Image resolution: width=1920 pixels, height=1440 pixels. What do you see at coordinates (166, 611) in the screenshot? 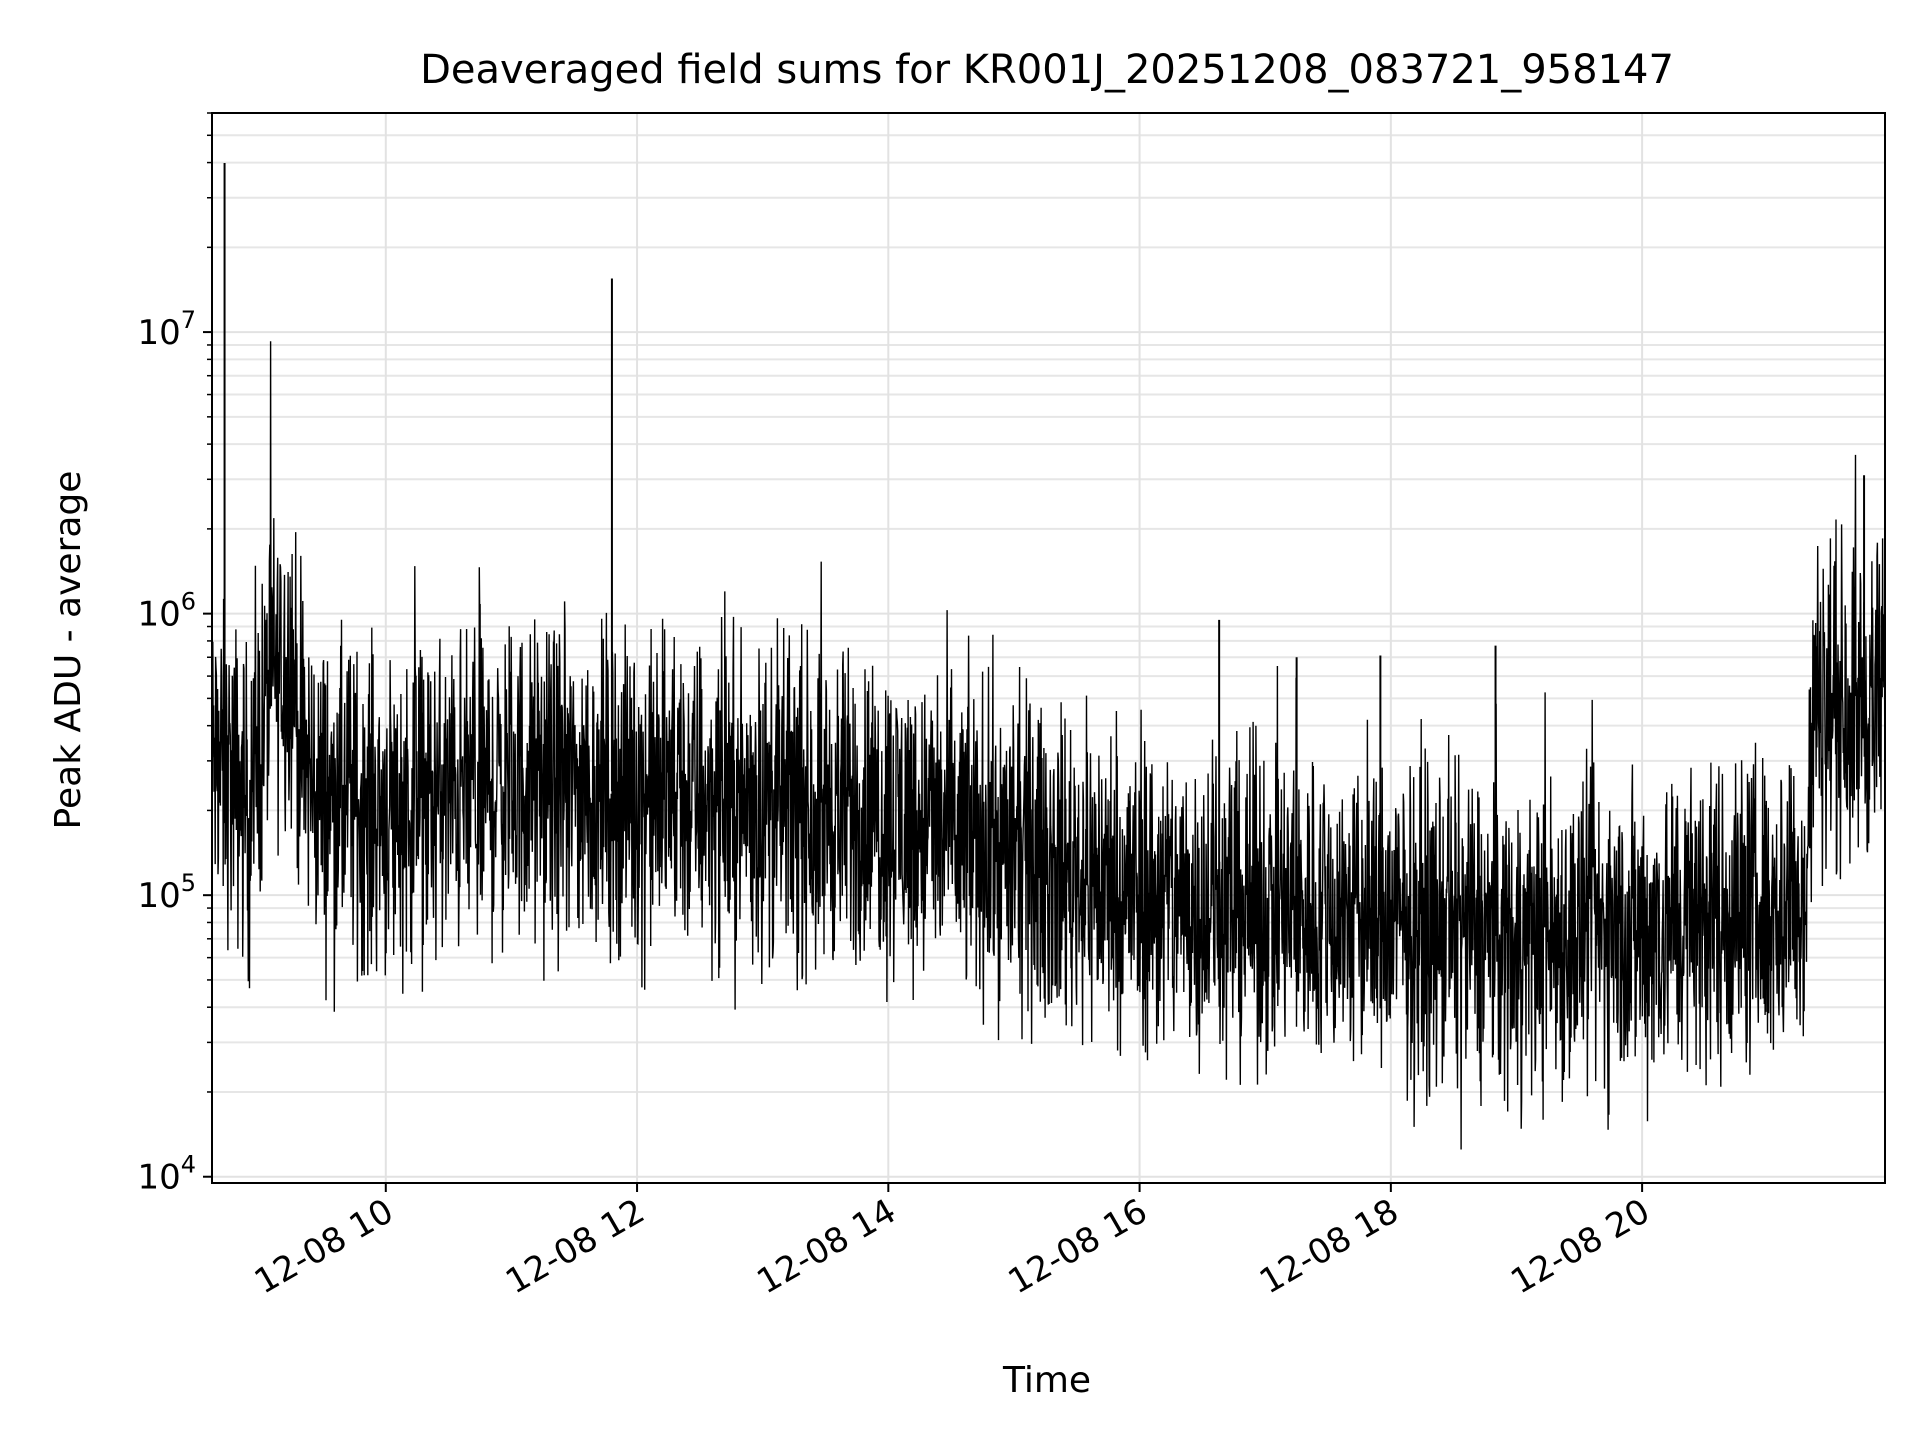
I see `y-tick-label: 10⁶` at bounding box center [166, 611].